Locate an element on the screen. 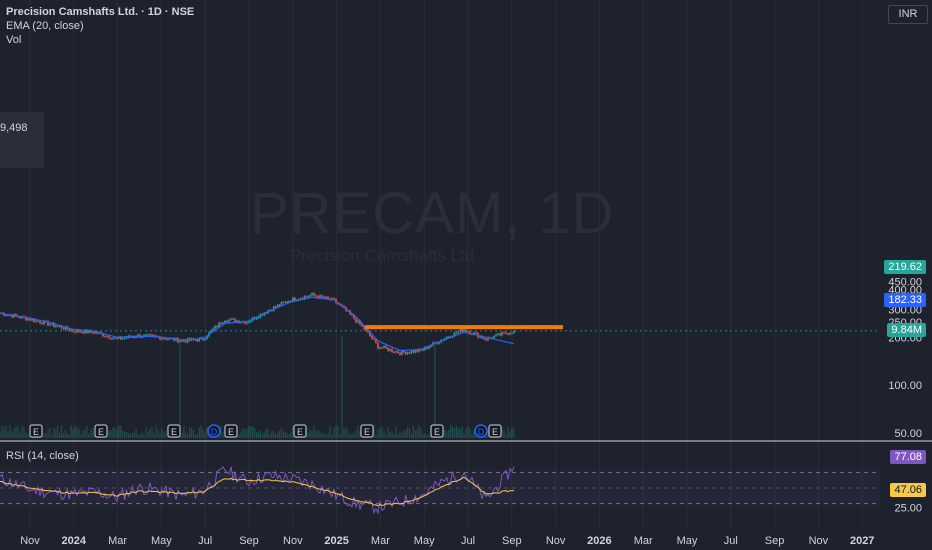 This screenshot has height=550, width=932. rsi-ma-line is located at coordinates (257, 491).